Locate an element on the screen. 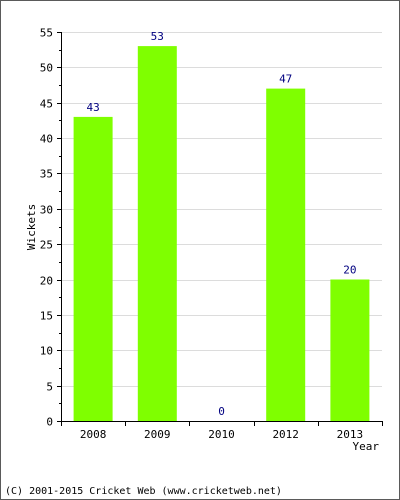  data-label-2008: 43 is located at coordinates (92, 107).